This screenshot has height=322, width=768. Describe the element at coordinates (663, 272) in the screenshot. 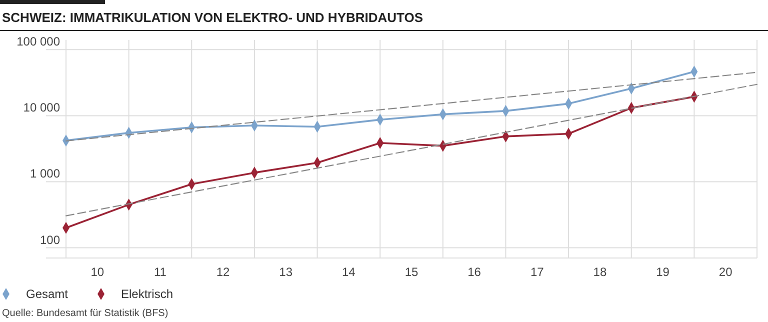

I see `x-tick-label: 19` at that location.